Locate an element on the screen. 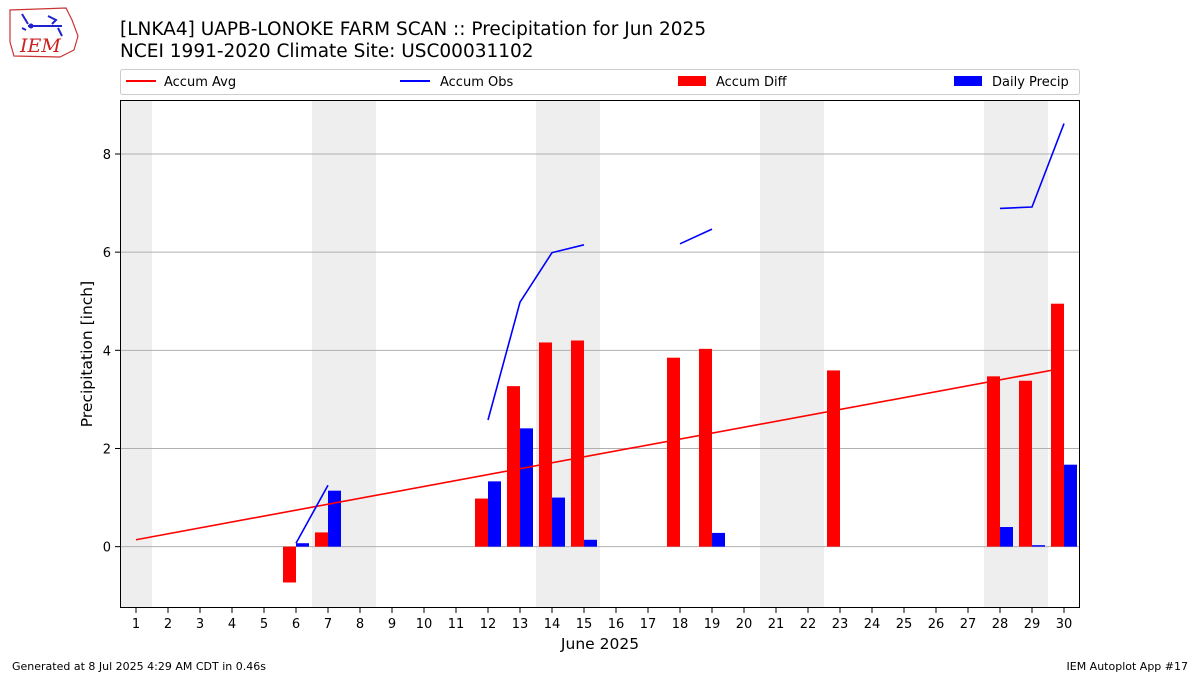 Image resolution: width=1200 pixels, height=675 pixels. legend-label-accum-avg: Accum Avg is located at coordinates (200, 82).